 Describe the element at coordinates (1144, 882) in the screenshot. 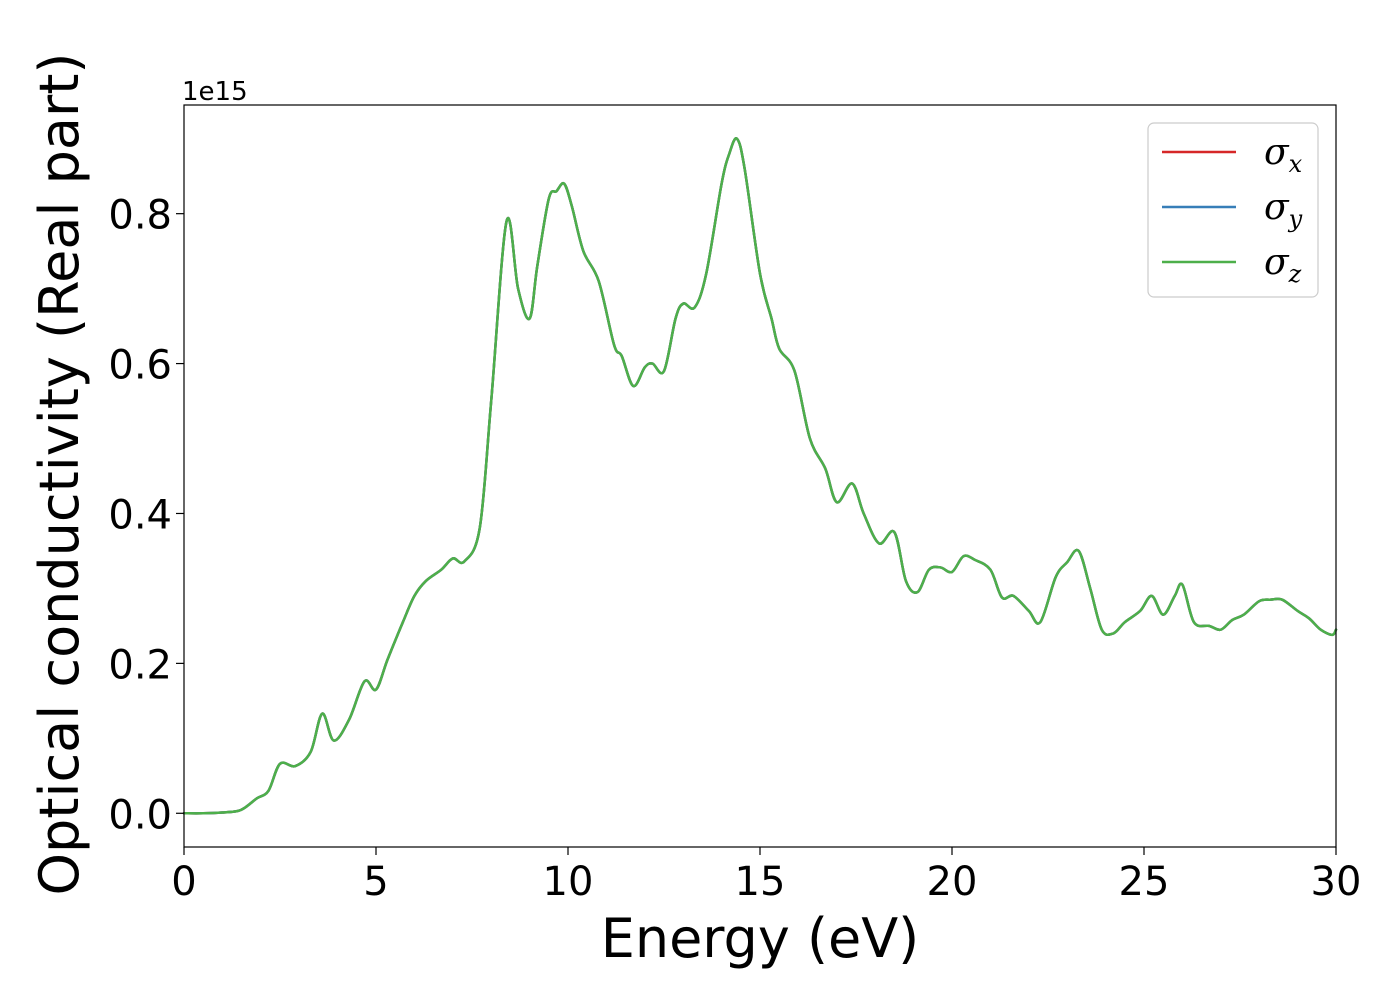

I see `x-tick-label: 25` at that location.